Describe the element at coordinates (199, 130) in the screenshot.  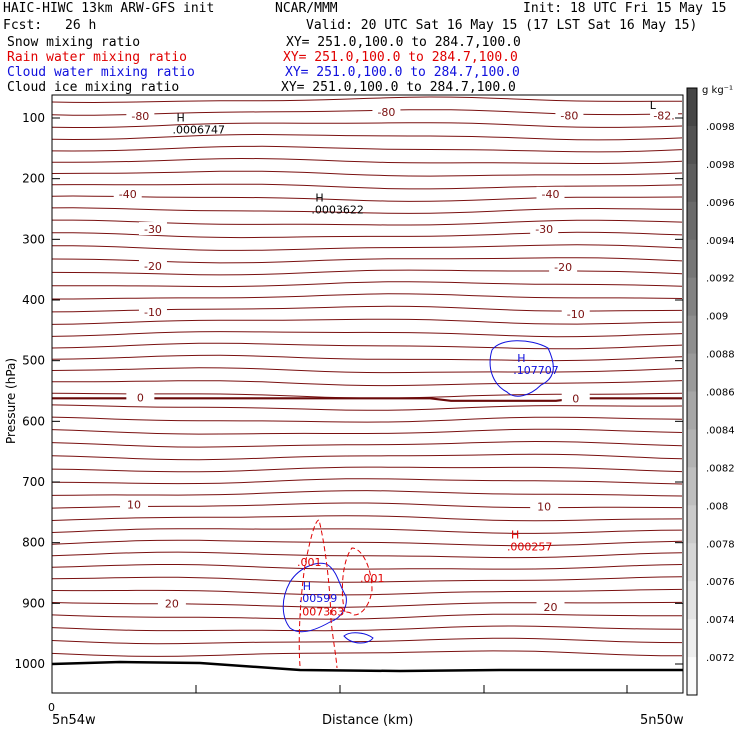
I see `extremum-value: .0006747` at that location.